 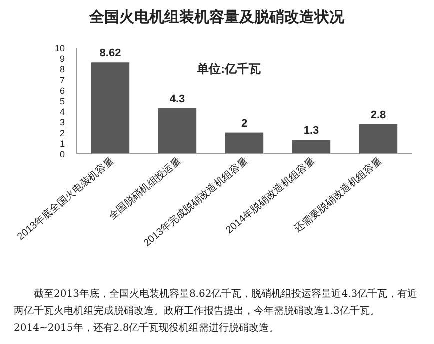 I want to click on y-tick-label: 7, so click(x=62, y=80).